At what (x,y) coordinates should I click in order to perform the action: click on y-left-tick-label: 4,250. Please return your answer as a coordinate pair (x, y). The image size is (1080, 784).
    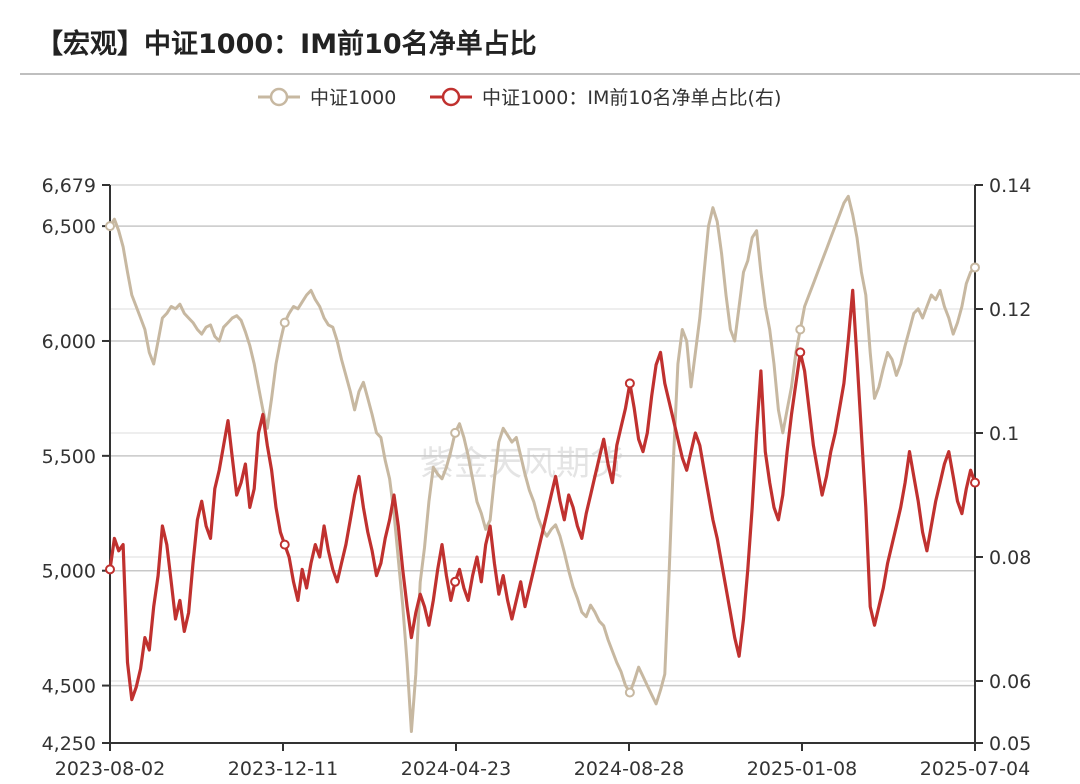
    Looking at the image, I should click on (69, 744).